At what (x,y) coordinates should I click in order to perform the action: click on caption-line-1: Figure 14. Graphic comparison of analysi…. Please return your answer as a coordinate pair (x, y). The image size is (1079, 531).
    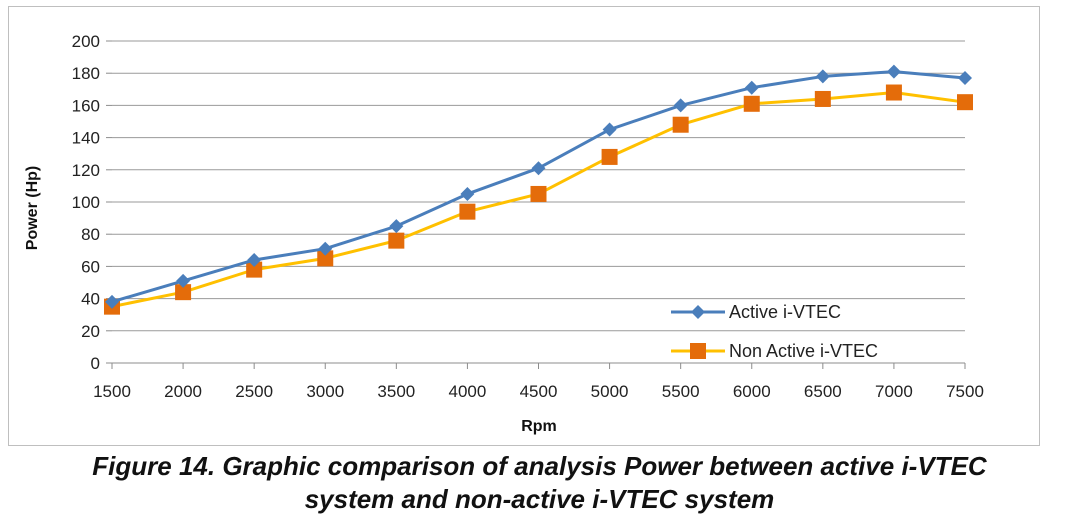
    Looking at the image, I should click on (539, 466).